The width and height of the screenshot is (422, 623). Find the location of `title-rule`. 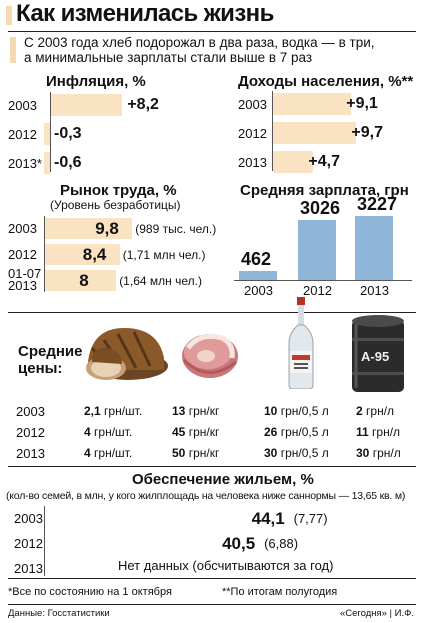

title-rule is located at coordinates (212, 31).